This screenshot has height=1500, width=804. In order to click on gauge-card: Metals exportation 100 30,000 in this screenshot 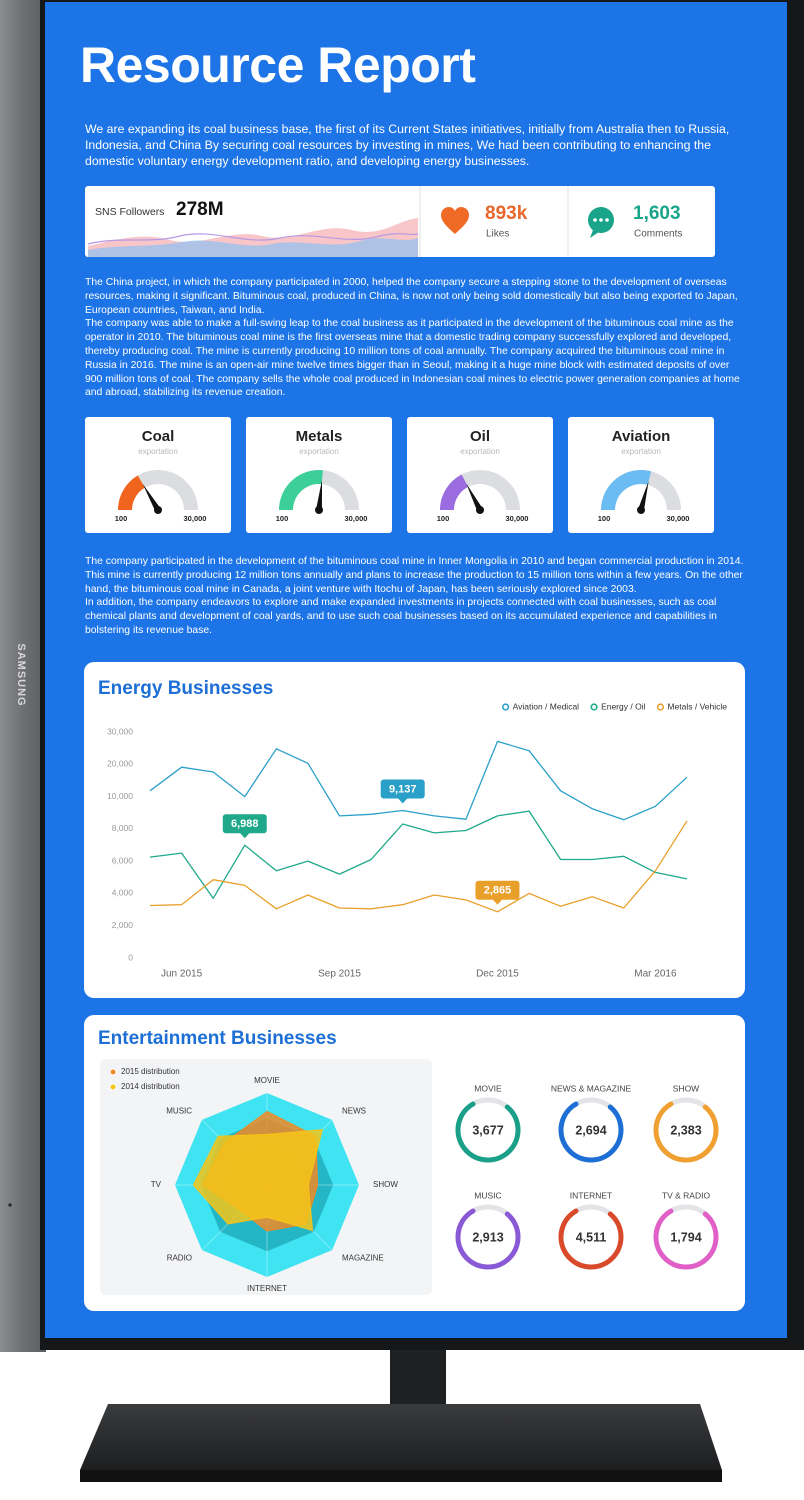, I will do `click(319, 475)`.